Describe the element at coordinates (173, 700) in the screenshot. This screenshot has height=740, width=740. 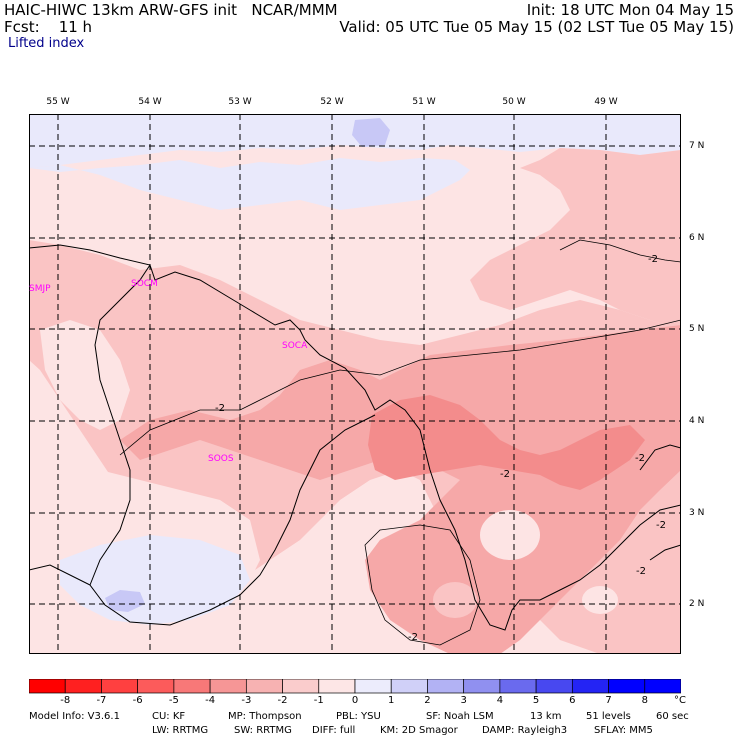
I see `colorbar-tick-label: -5` at that location.